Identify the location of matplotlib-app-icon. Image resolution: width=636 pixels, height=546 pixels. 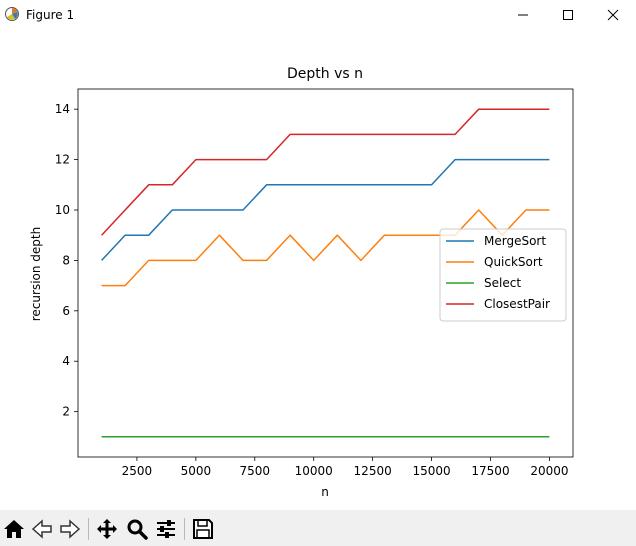
(12, 14).